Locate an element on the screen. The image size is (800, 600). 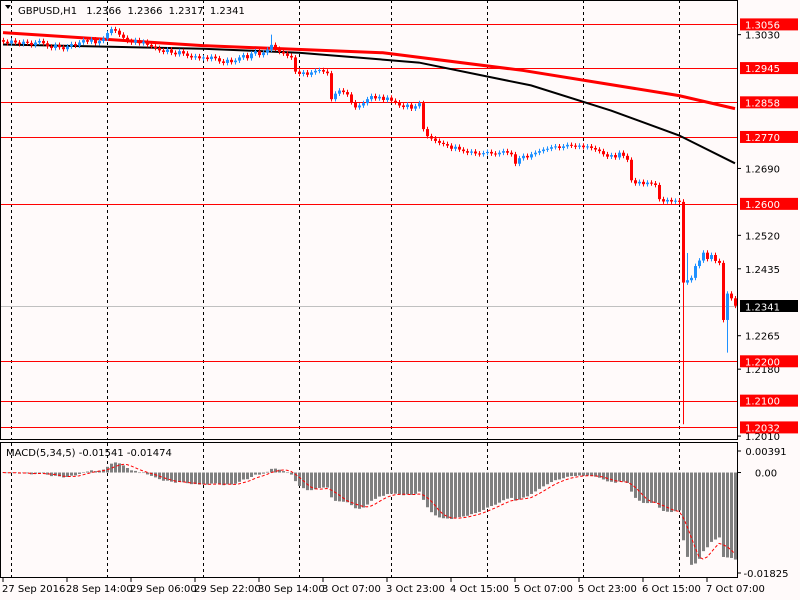
x-tick-label: 29 Sep 22:00 is located at coordinates (227, 589).